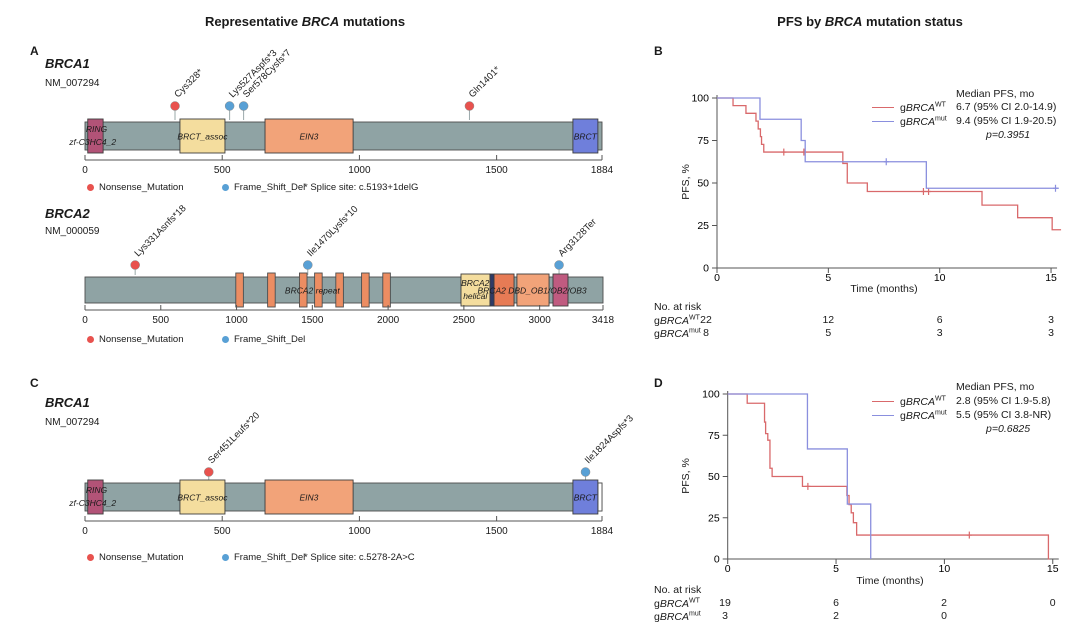 The height and width of the screenshot is (642, 1090). I want to click on panel-letter-b: B, so click(658, 51).